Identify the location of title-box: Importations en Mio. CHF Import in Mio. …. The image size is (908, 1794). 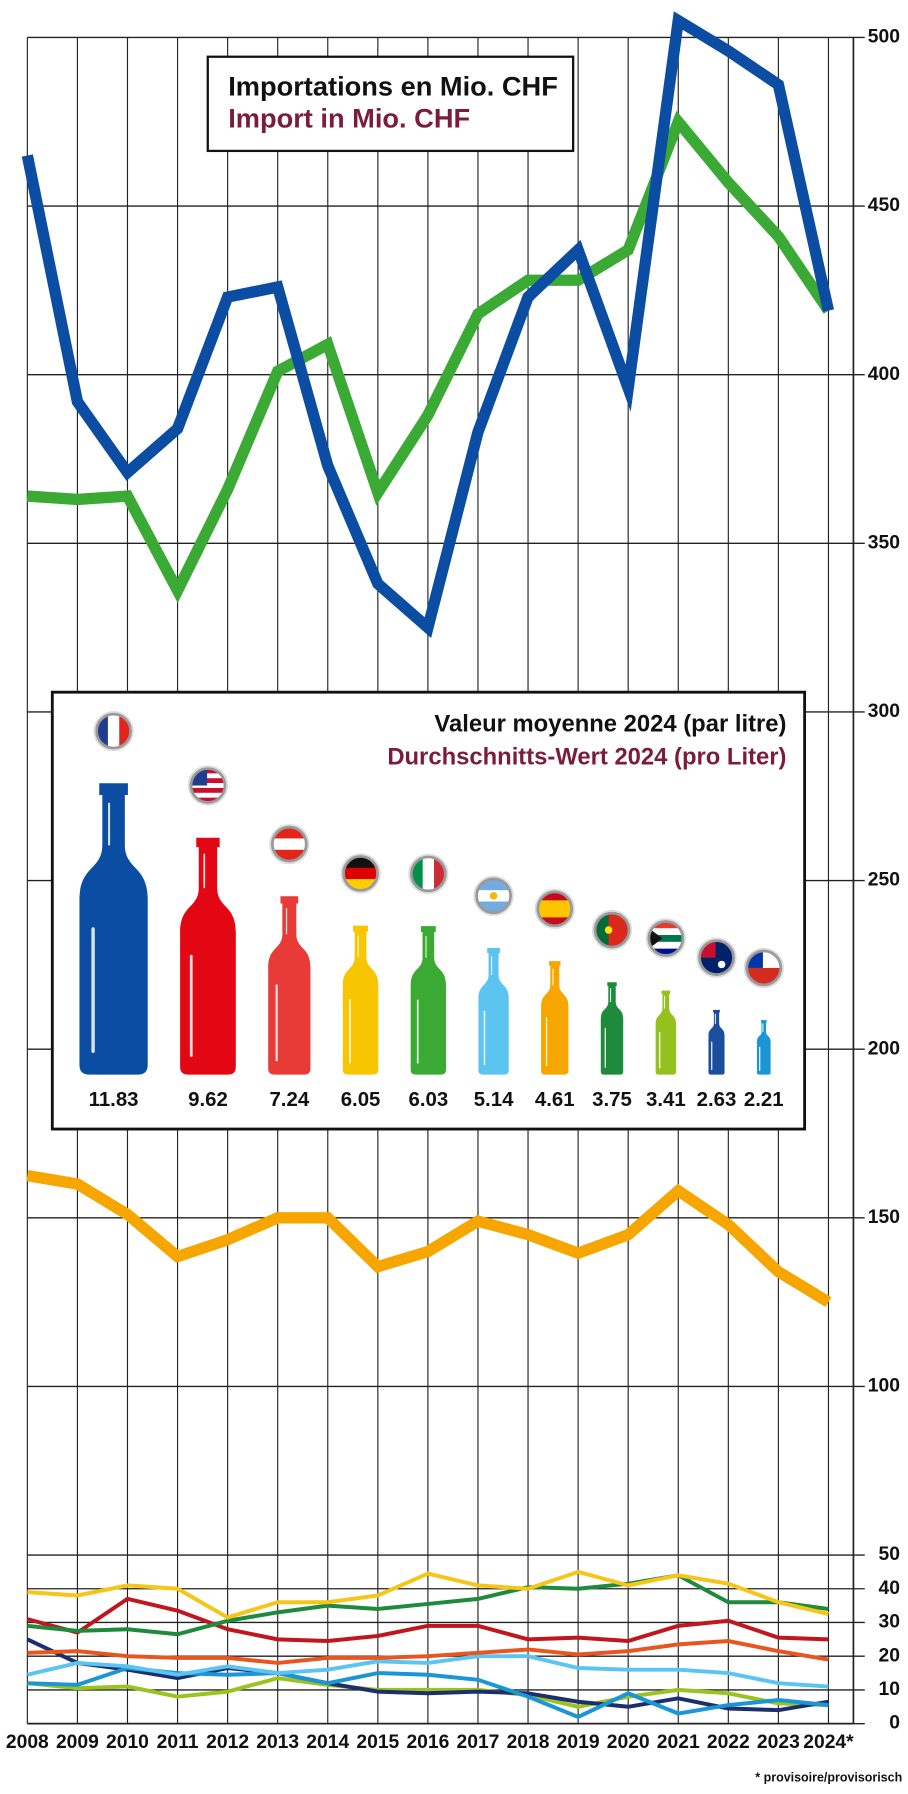
(390, 104).